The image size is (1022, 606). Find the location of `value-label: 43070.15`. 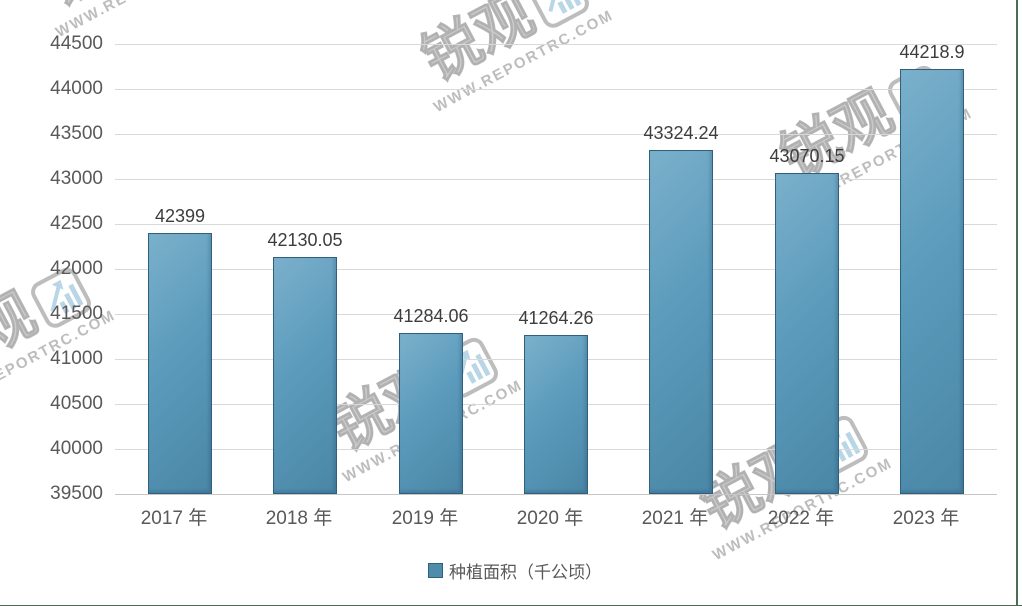

value-label: 43070.15 is located at coordinates (807, 156).